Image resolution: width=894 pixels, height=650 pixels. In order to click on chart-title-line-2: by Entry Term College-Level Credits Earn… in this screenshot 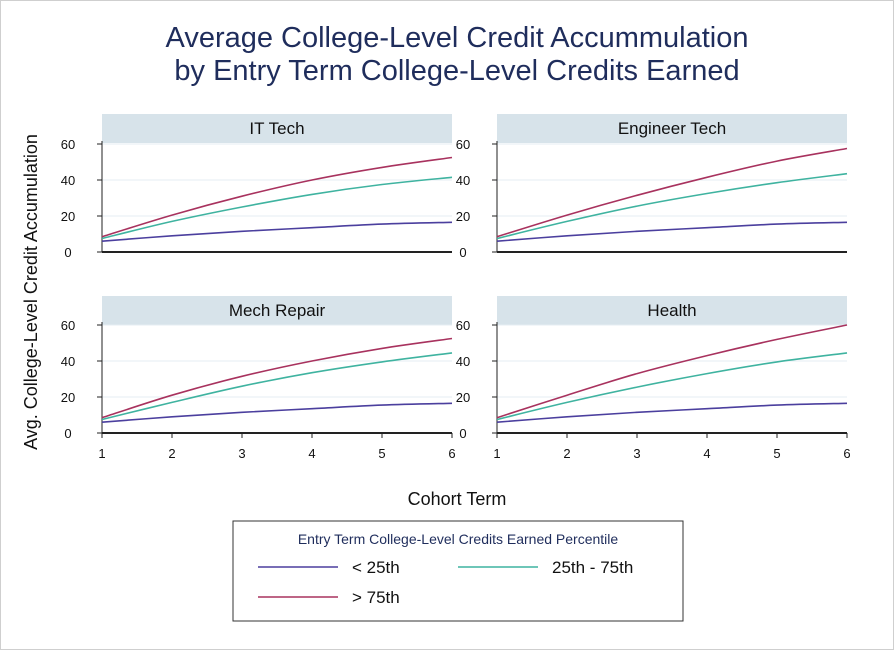, I will do `click(456, 71)`.